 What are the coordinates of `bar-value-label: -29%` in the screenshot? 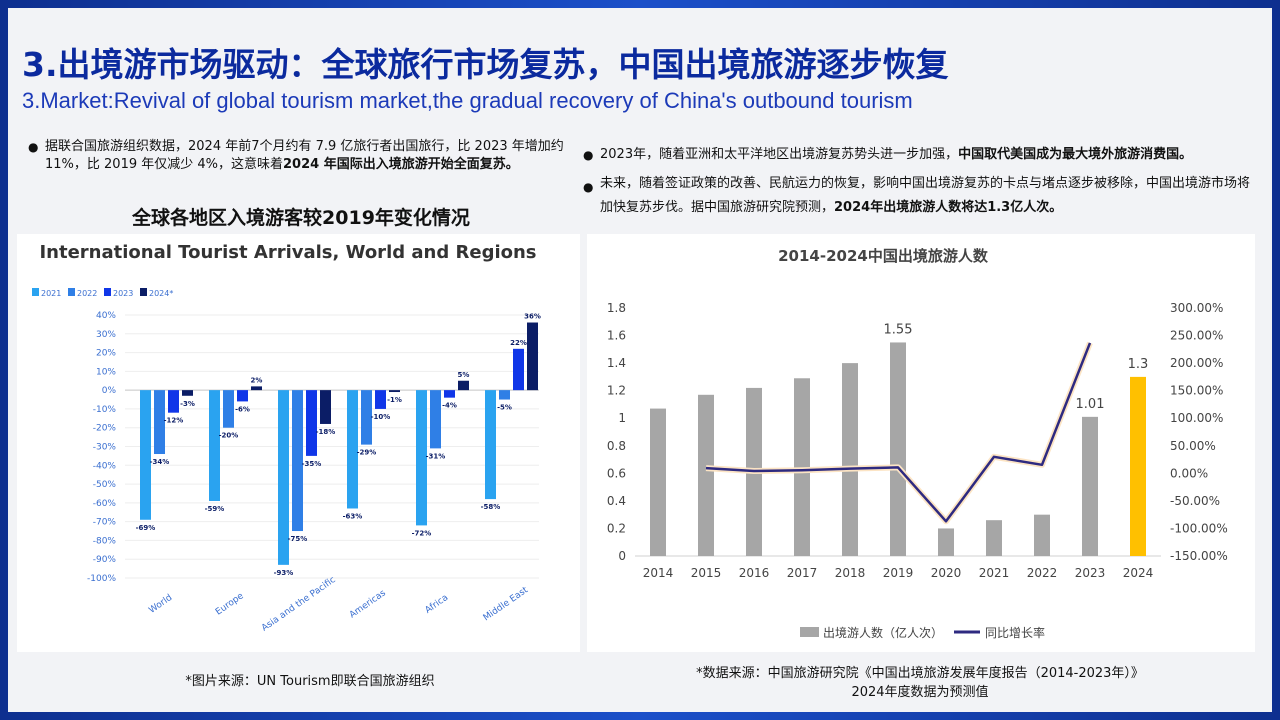 It's located at (367, 453).